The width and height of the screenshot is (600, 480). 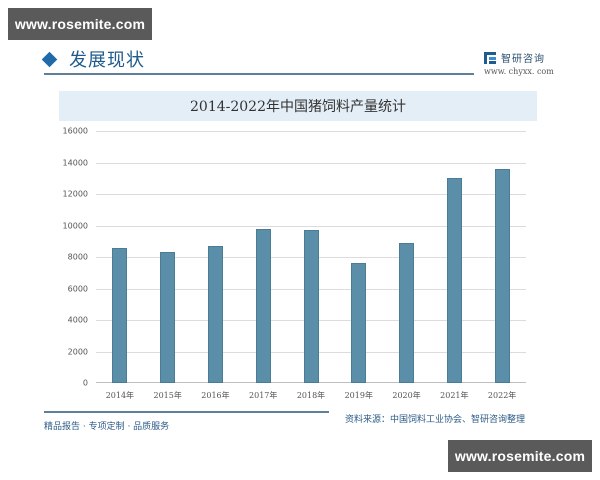 What do you see at coordinates (502, 275) in the screenshot?
I see `bar-2022` at bounding box center [502, 275].